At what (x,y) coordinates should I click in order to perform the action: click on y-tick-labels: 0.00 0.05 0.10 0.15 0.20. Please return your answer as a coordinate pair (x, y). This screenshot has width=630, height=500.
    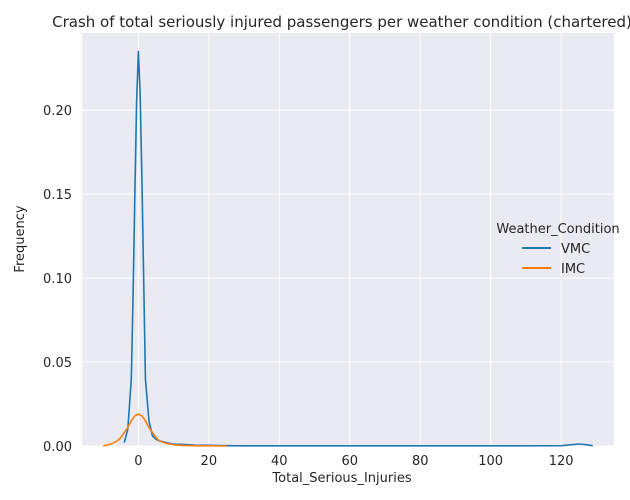
    Looking at the image, I should click on (57, 279).